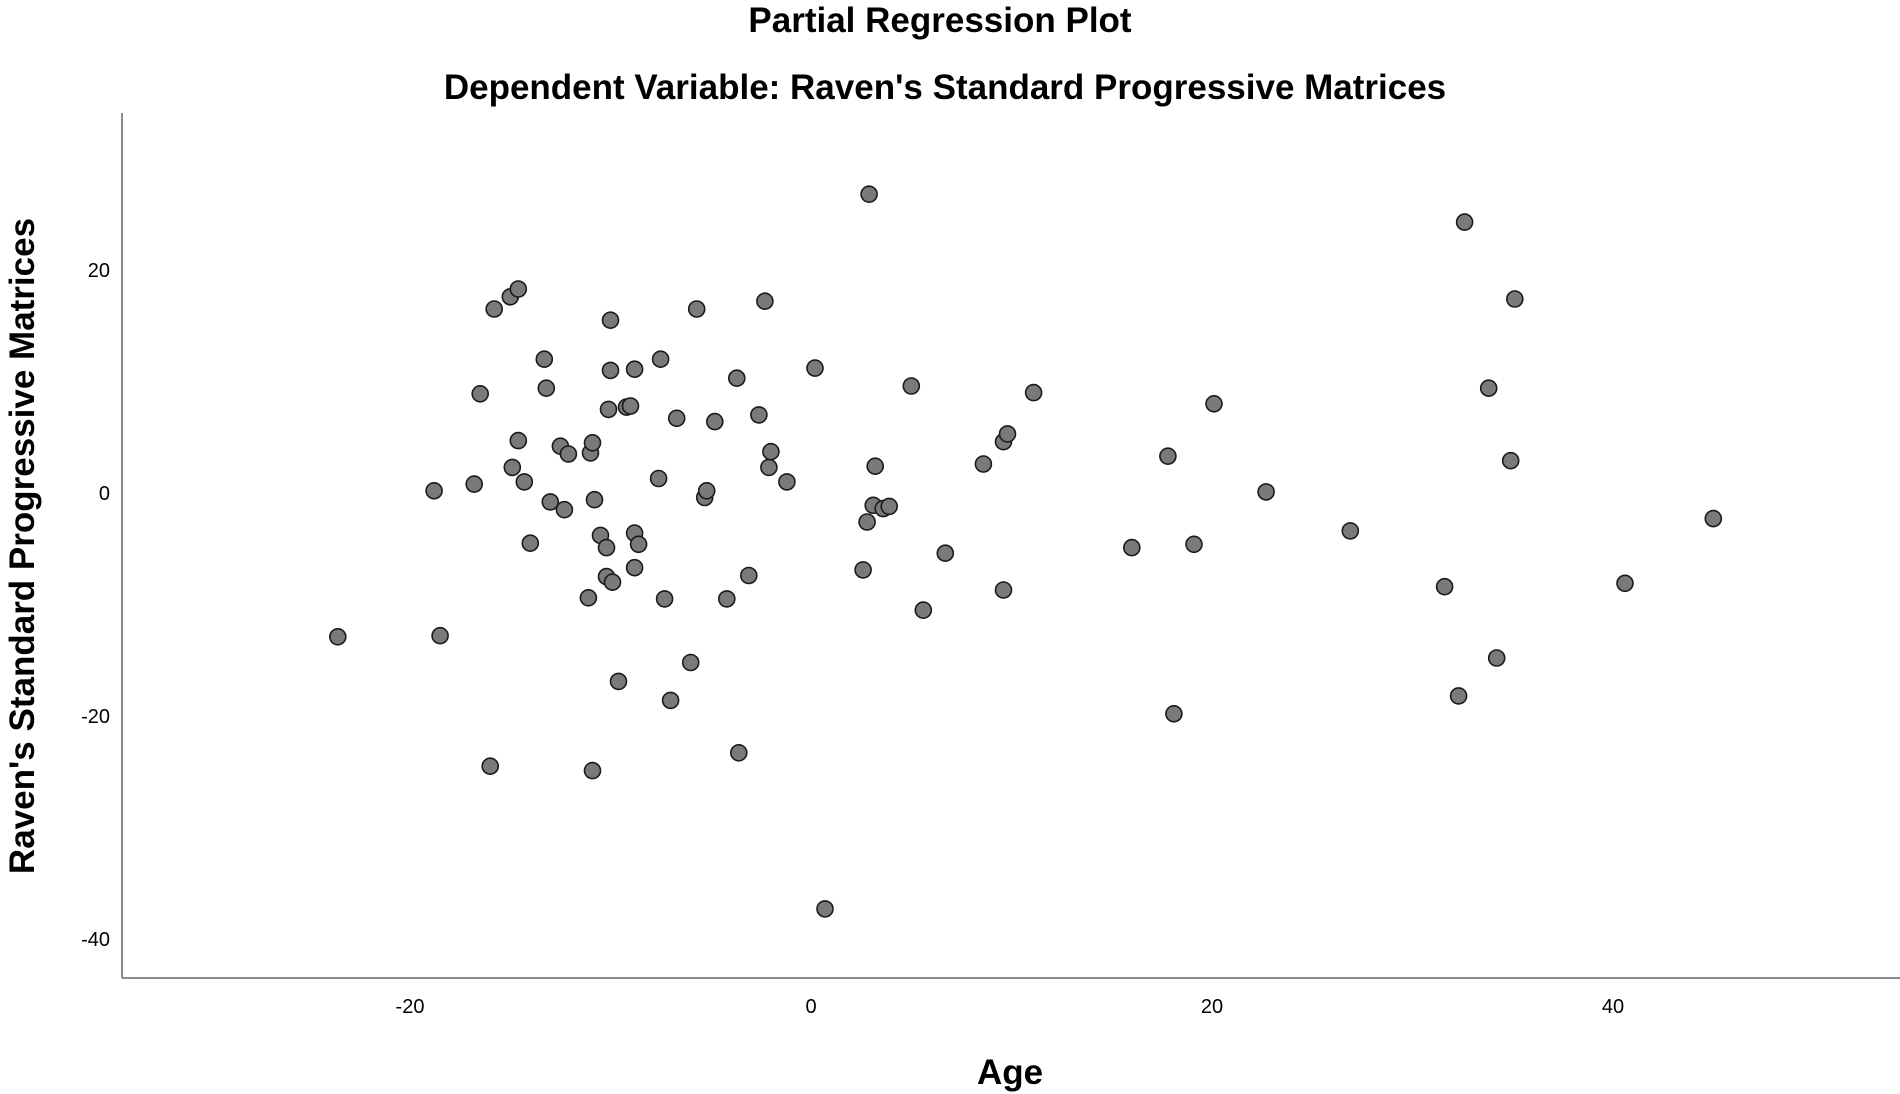 This screenshot has width=1900, height=1094. What do you see at coordinates (1010, 1072) in the screenshot?
I see `x-axis-label: Age` at bounding box center [1010, 1072].